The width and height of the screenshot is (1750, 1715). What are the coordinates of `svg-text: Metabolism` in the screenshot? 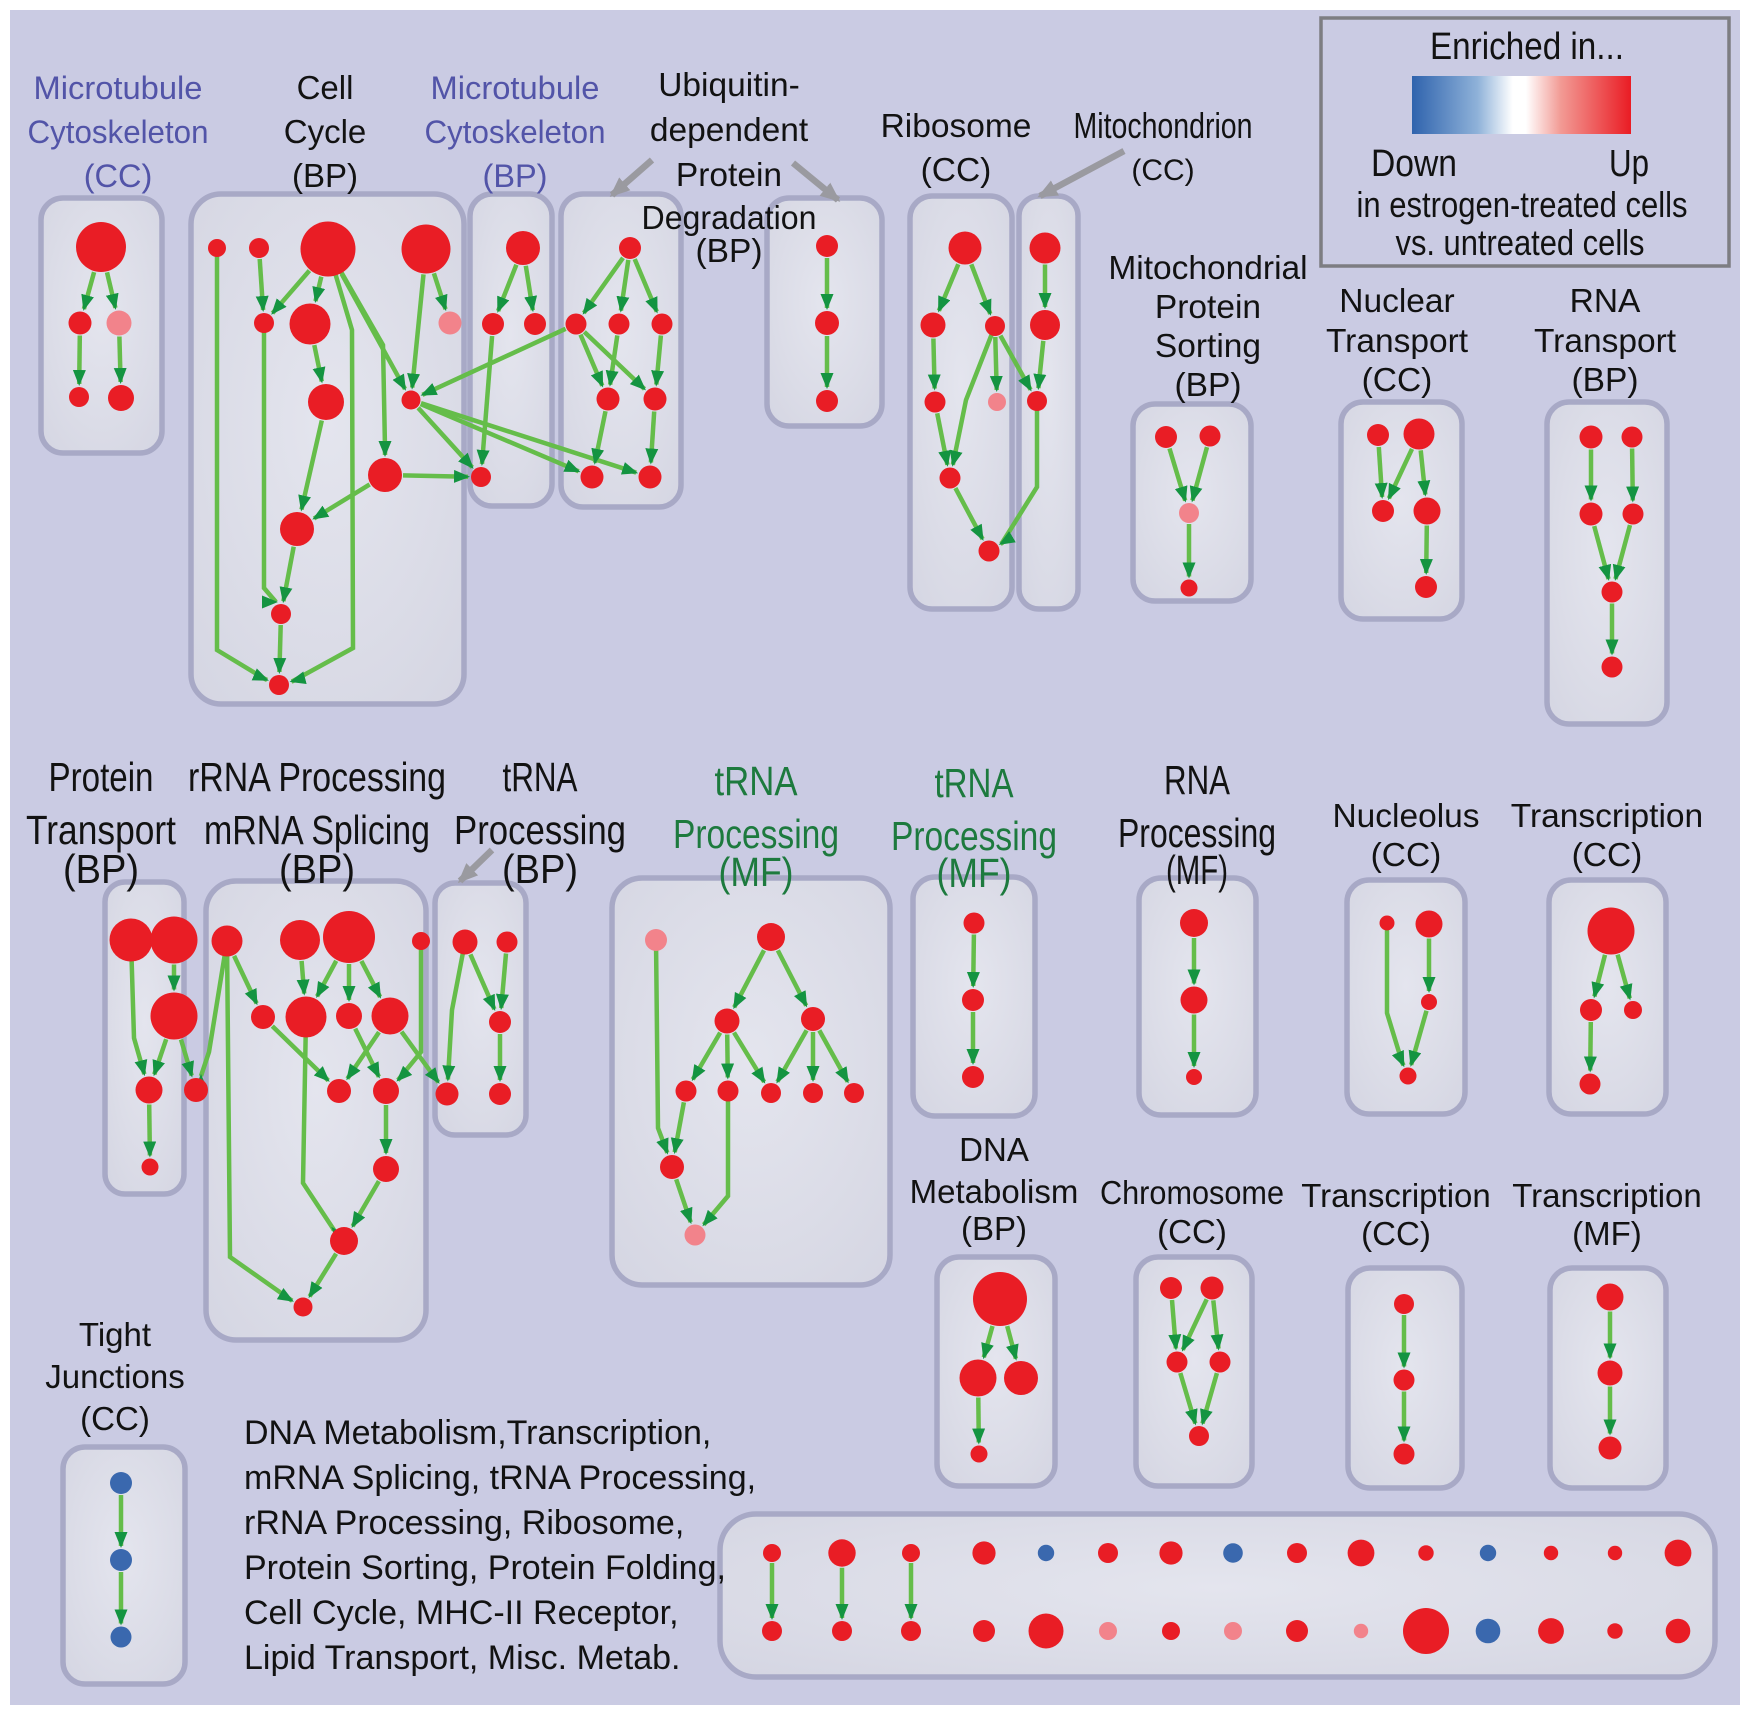 It's located at (994, 1191).